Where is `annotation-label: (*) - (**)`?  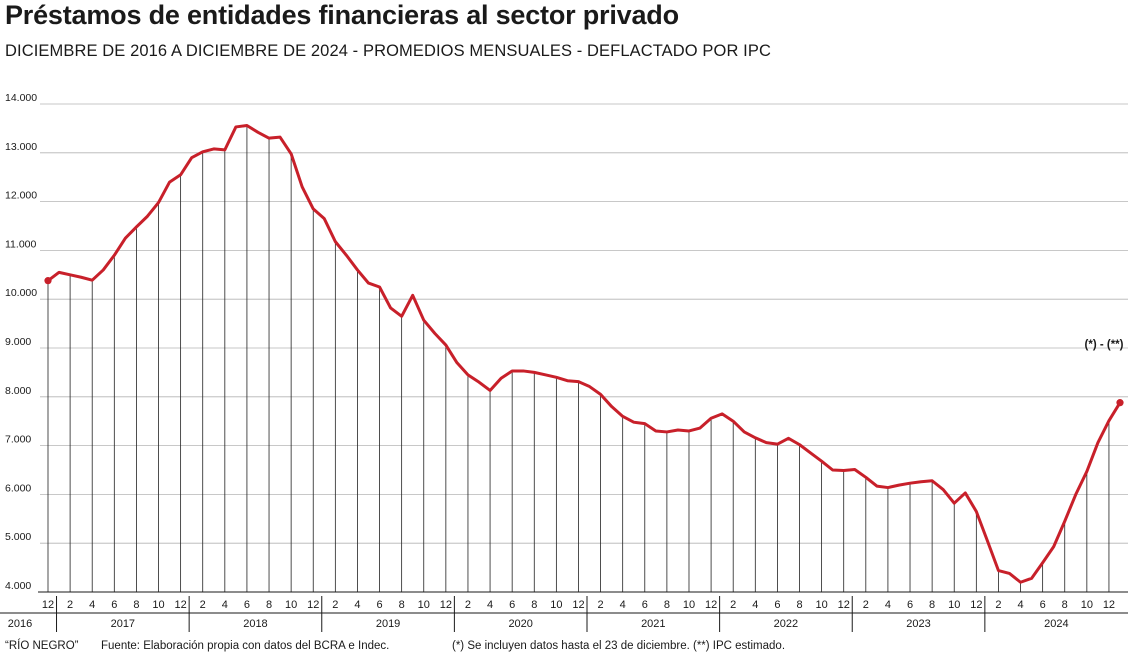 annotation-label: (*) - (**) is located at coordinates (1104, 345).